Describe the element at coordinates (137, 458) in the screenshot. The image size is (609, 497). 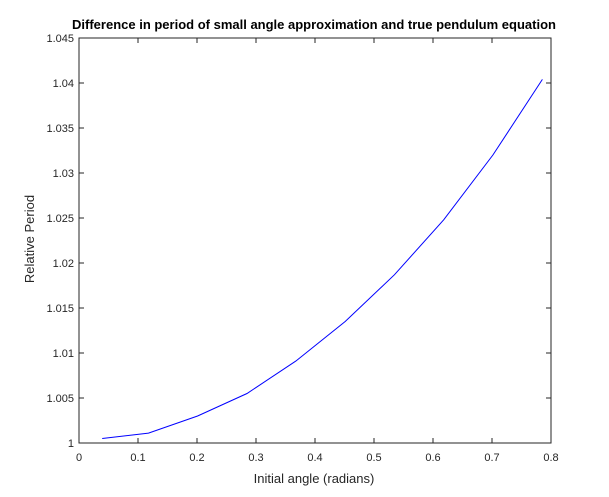
I see `x-tick-label: 0.1` at that location.